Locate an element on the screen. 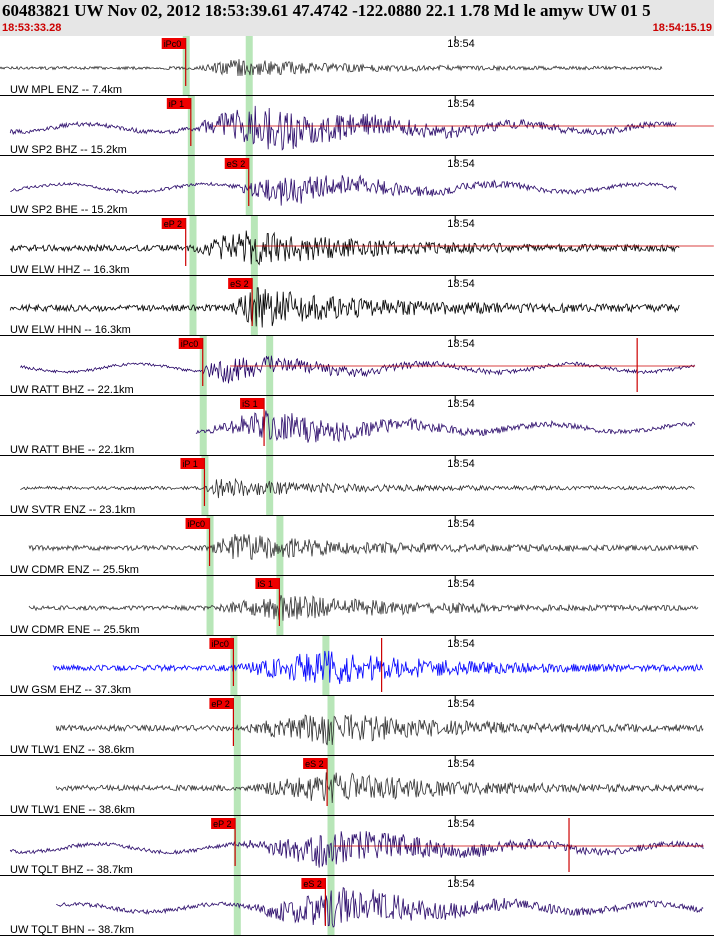 The width and height of the screenshot is (714, 938). trace-panel: 18:54 iPc0 UW RATT BHZ -- 22.1km is located at coordinates (357, 366).